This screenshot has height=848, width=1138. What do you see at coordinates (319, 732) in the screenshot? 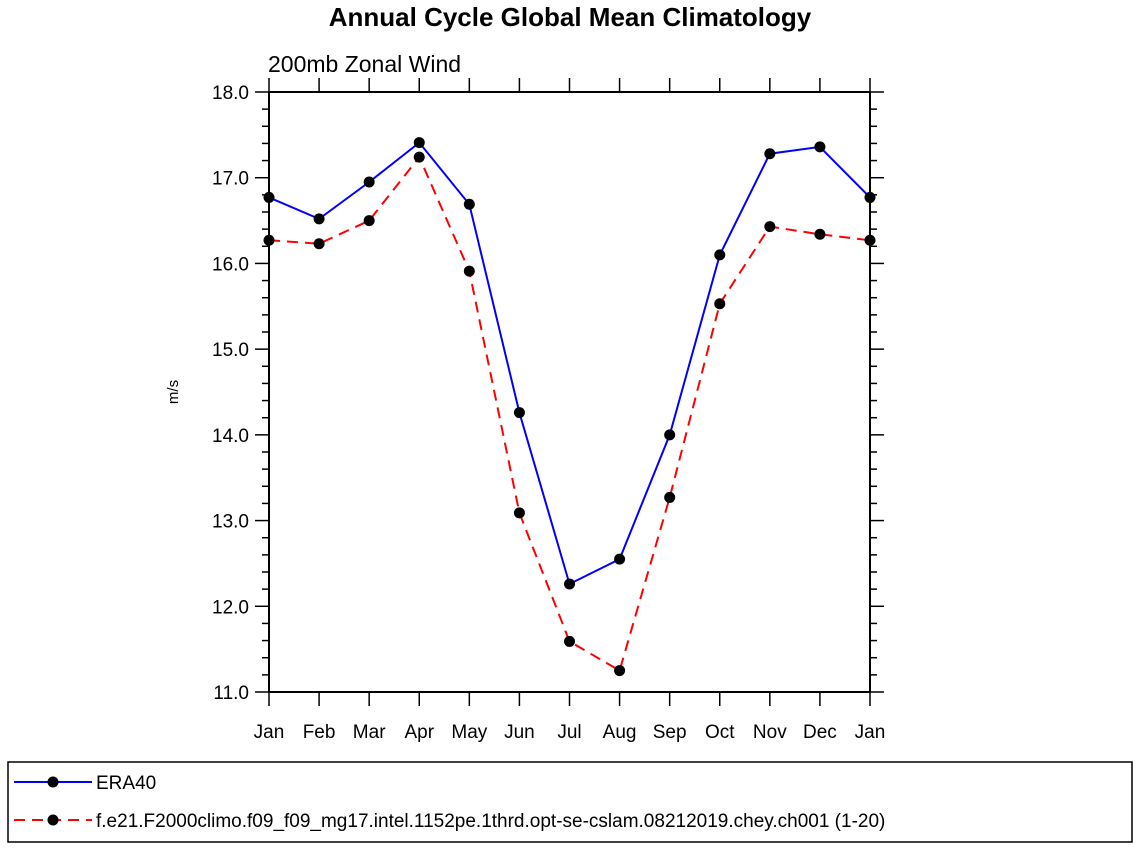
I see `x-tick-label: Feb` at bounding box center [319, 732].